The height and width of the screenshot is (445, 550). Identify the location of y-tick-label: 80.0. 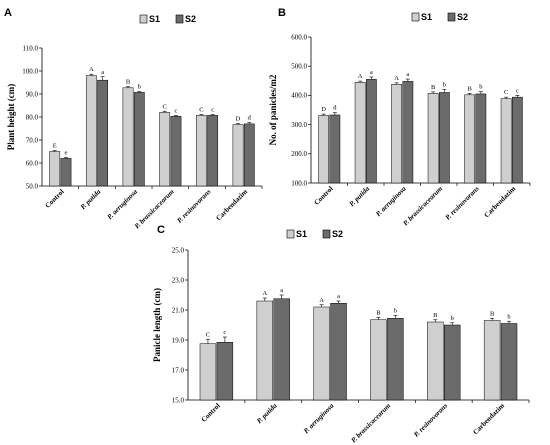
(32, 117).